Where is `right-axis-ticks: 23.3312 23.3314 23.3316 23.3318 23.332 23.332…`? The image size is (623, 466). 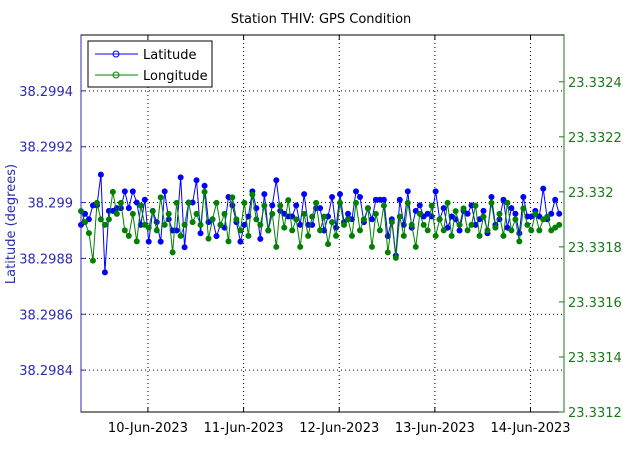 right-axis-ticks: 23.3312 23.3314 23.3316 23.3318 23.332 23.332… is located at coordinates (590, 248).